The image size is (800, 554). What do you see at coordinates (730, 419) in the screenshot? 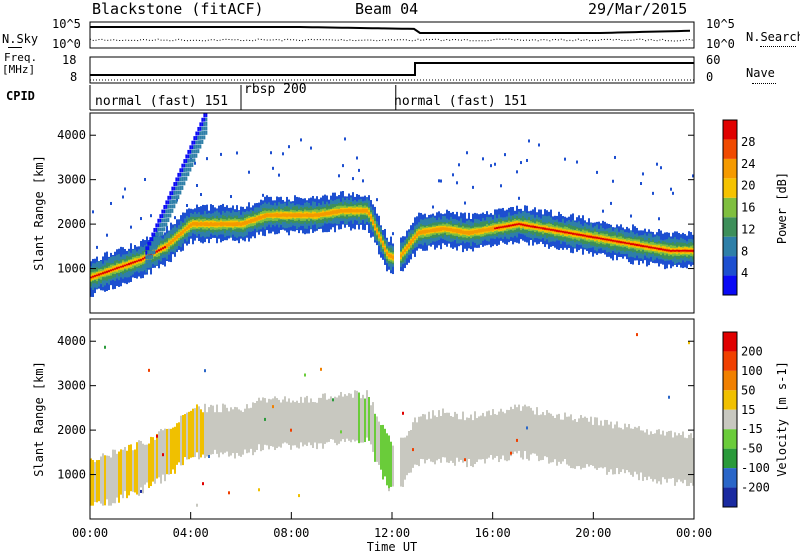
I see `velocity-cbar-frame` at bounding box center [730, 419].